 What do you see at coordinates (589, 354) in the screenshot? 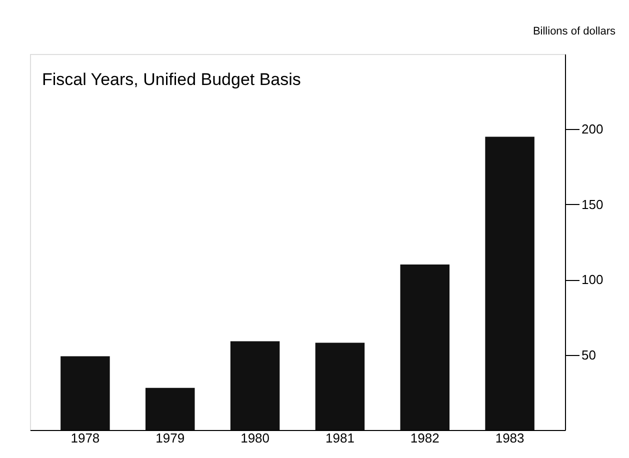
I see `y-tick-label: 50` at bounding box center [589, 354].